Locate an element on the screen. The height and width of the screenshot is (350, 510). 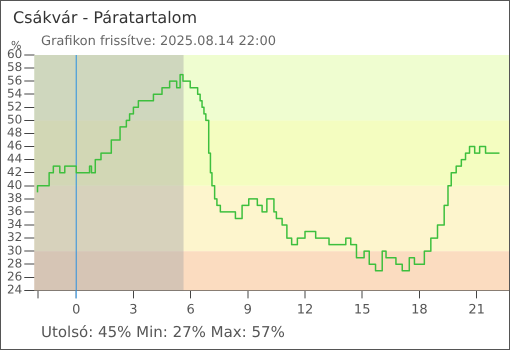
y-tick-label: 52 is located at coordinates (14, 106).